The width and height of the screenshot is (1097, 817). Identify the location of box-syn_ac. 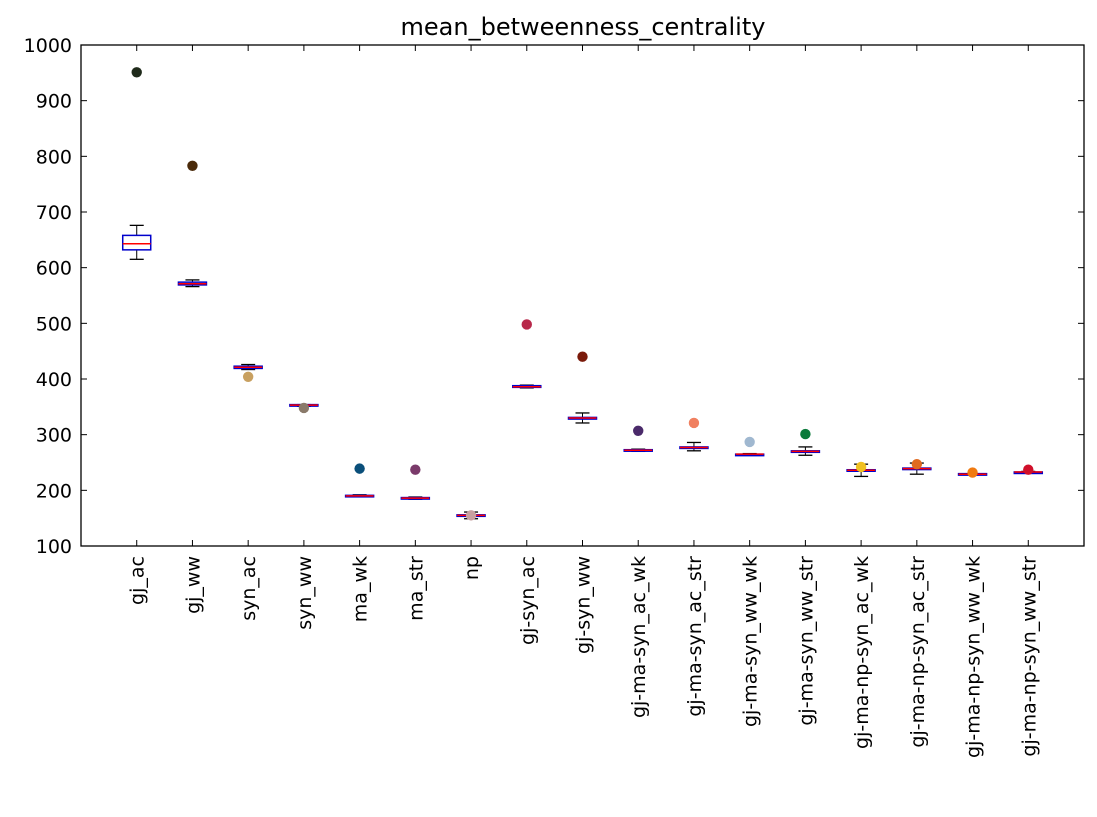
(248, 372).